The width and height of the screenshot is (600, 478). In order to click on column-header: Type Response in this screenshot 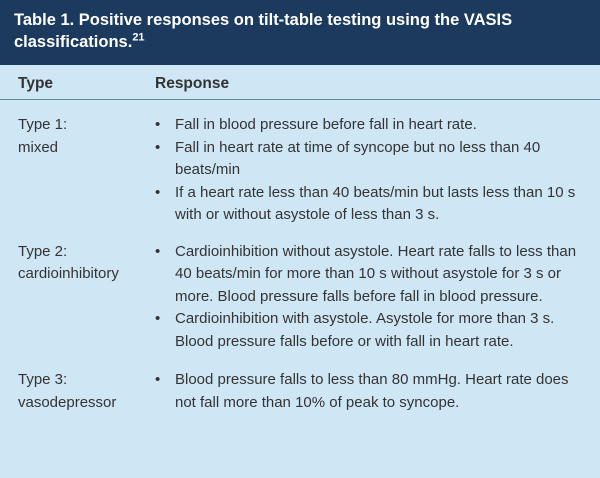, I will do `click(300, 82)`.